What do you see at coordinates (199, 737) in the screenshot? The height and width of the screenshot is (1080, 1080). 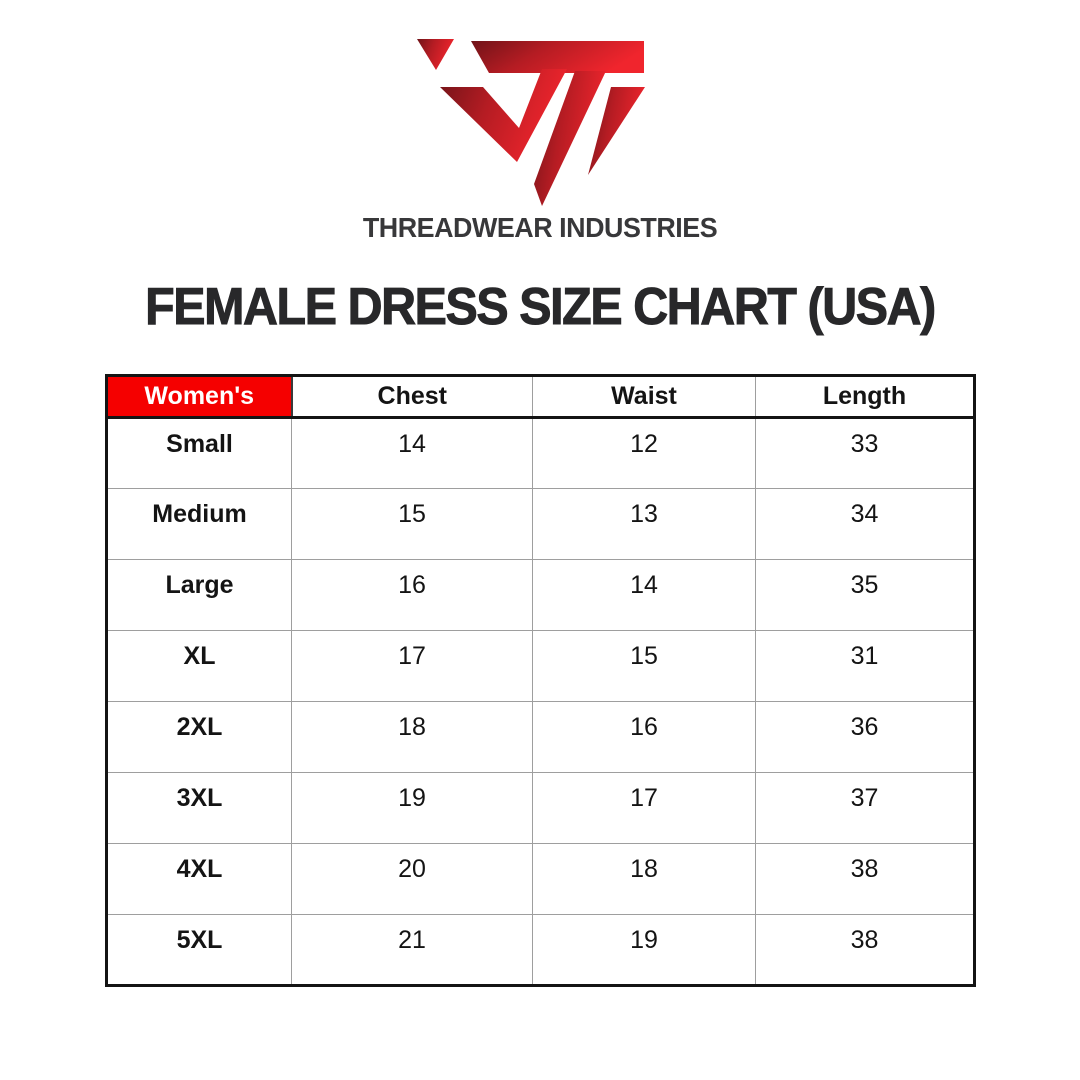 I see `size-label: 2XL` at bounding box center [199, 737].